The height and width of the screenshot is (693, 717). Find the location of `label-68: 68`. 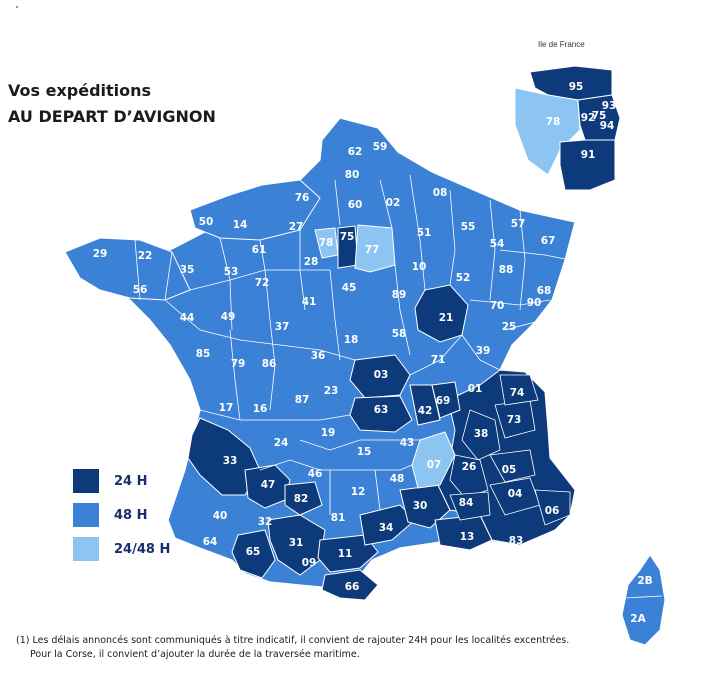

label-68: 68 is located at coordinates (544, 291).